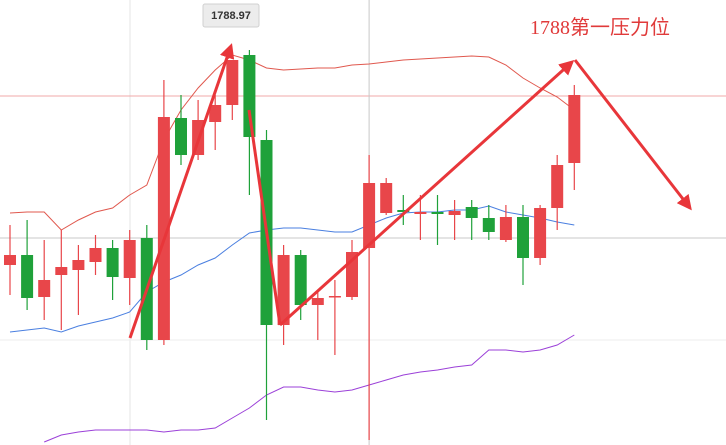  Describe the element at coordinates (600, 27) in the screenshot. I see `annotation: 1788第一压力位` at that location.